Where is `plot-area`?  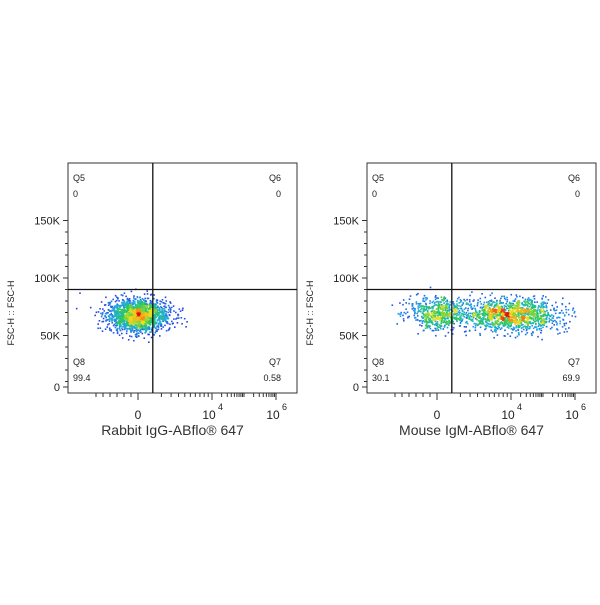
plot-area is located at coordinates (182, 278).